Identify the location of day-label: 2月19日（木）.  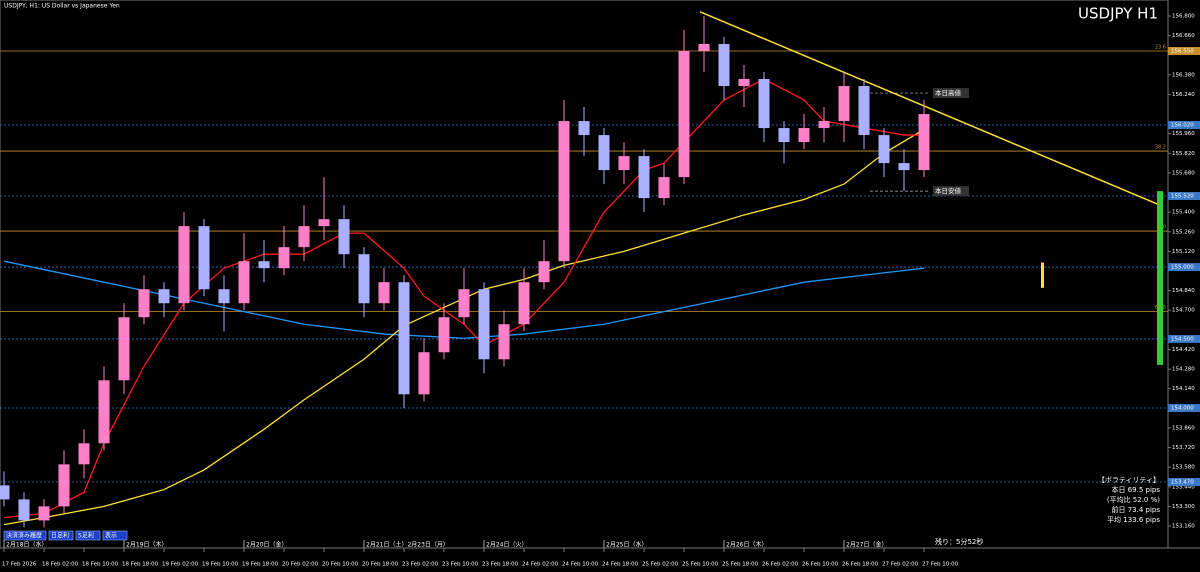
(146, 545).